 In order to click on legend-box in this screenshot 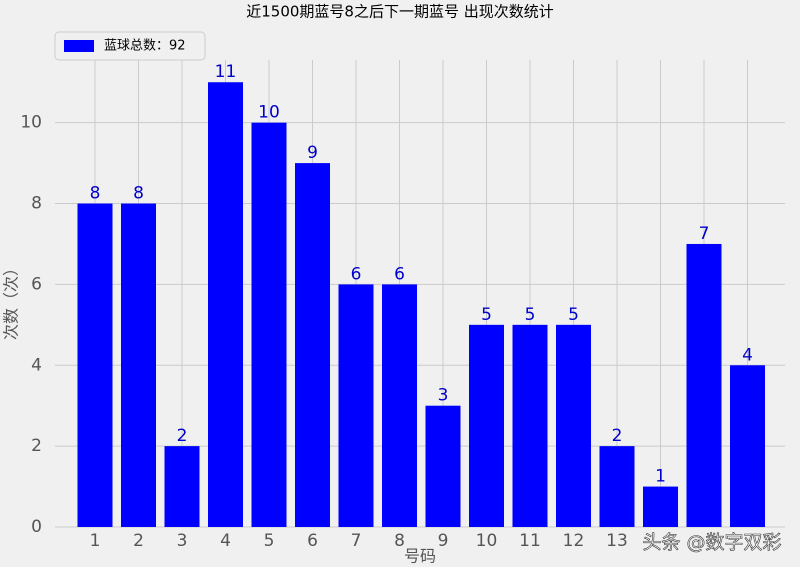, I will do `click(130, 46)`.